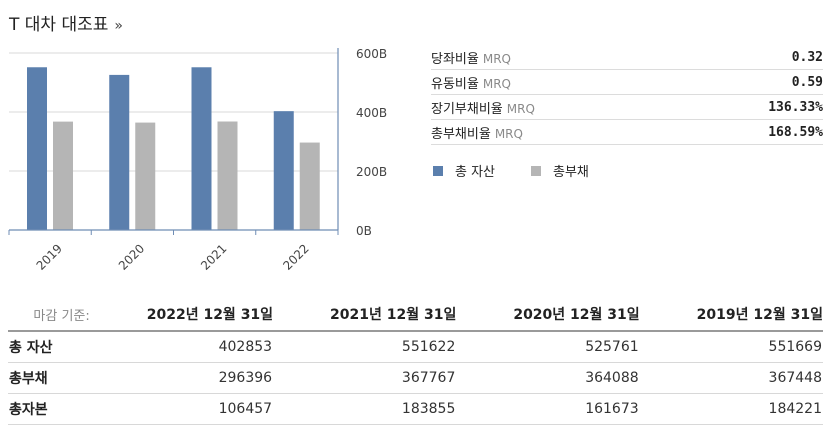  Describe the element at coordinates (365, 409) in the screenshot. I see `table-cell: 183855` at that location.